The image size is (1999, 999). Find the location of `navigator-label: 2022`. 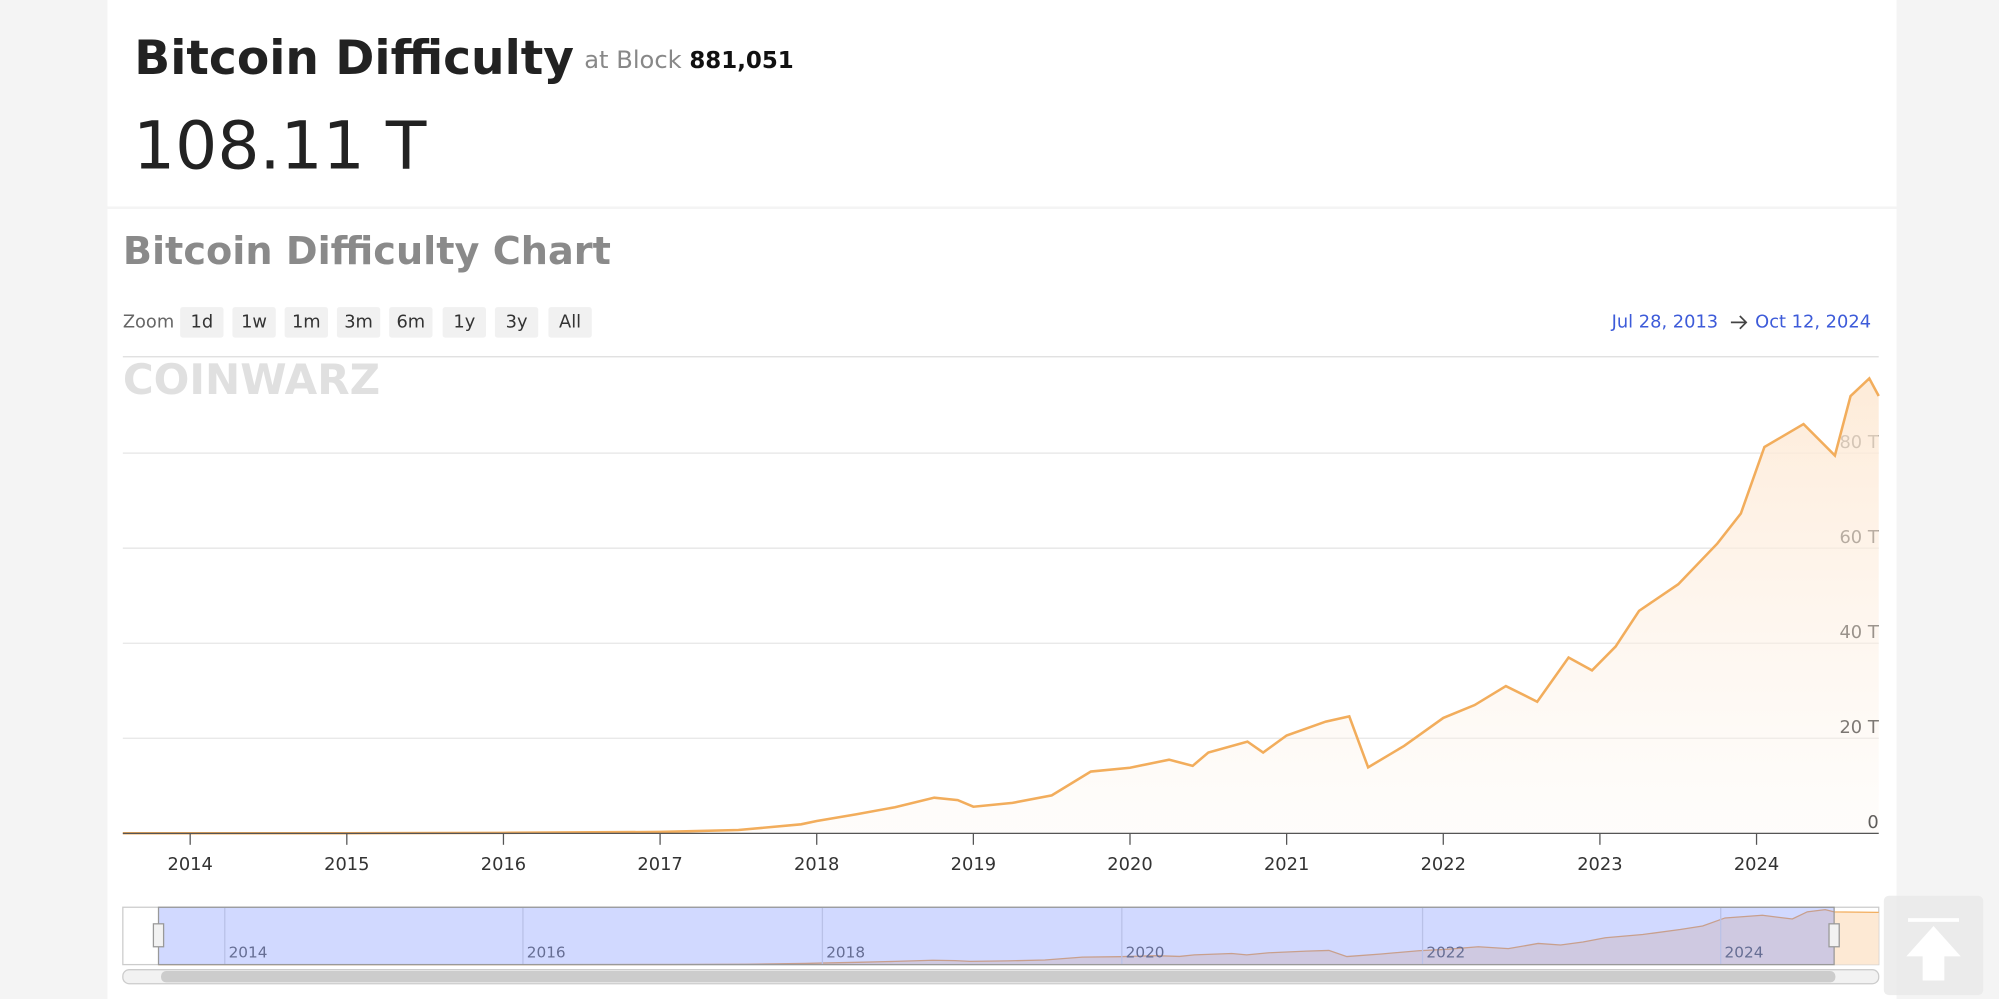

navigator-label: 2022 is located at coordinates (1445, 953).